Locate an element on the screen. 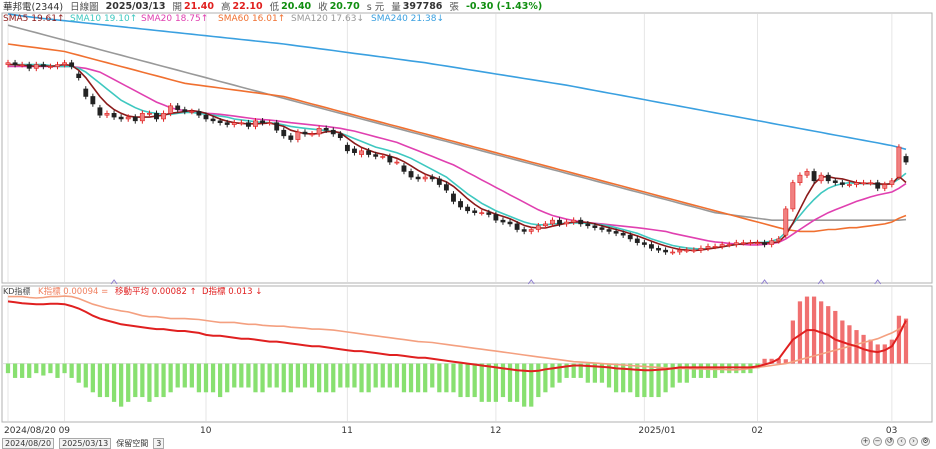  to-date-field: 2025/03/13 is located at coordinates (85, 443).